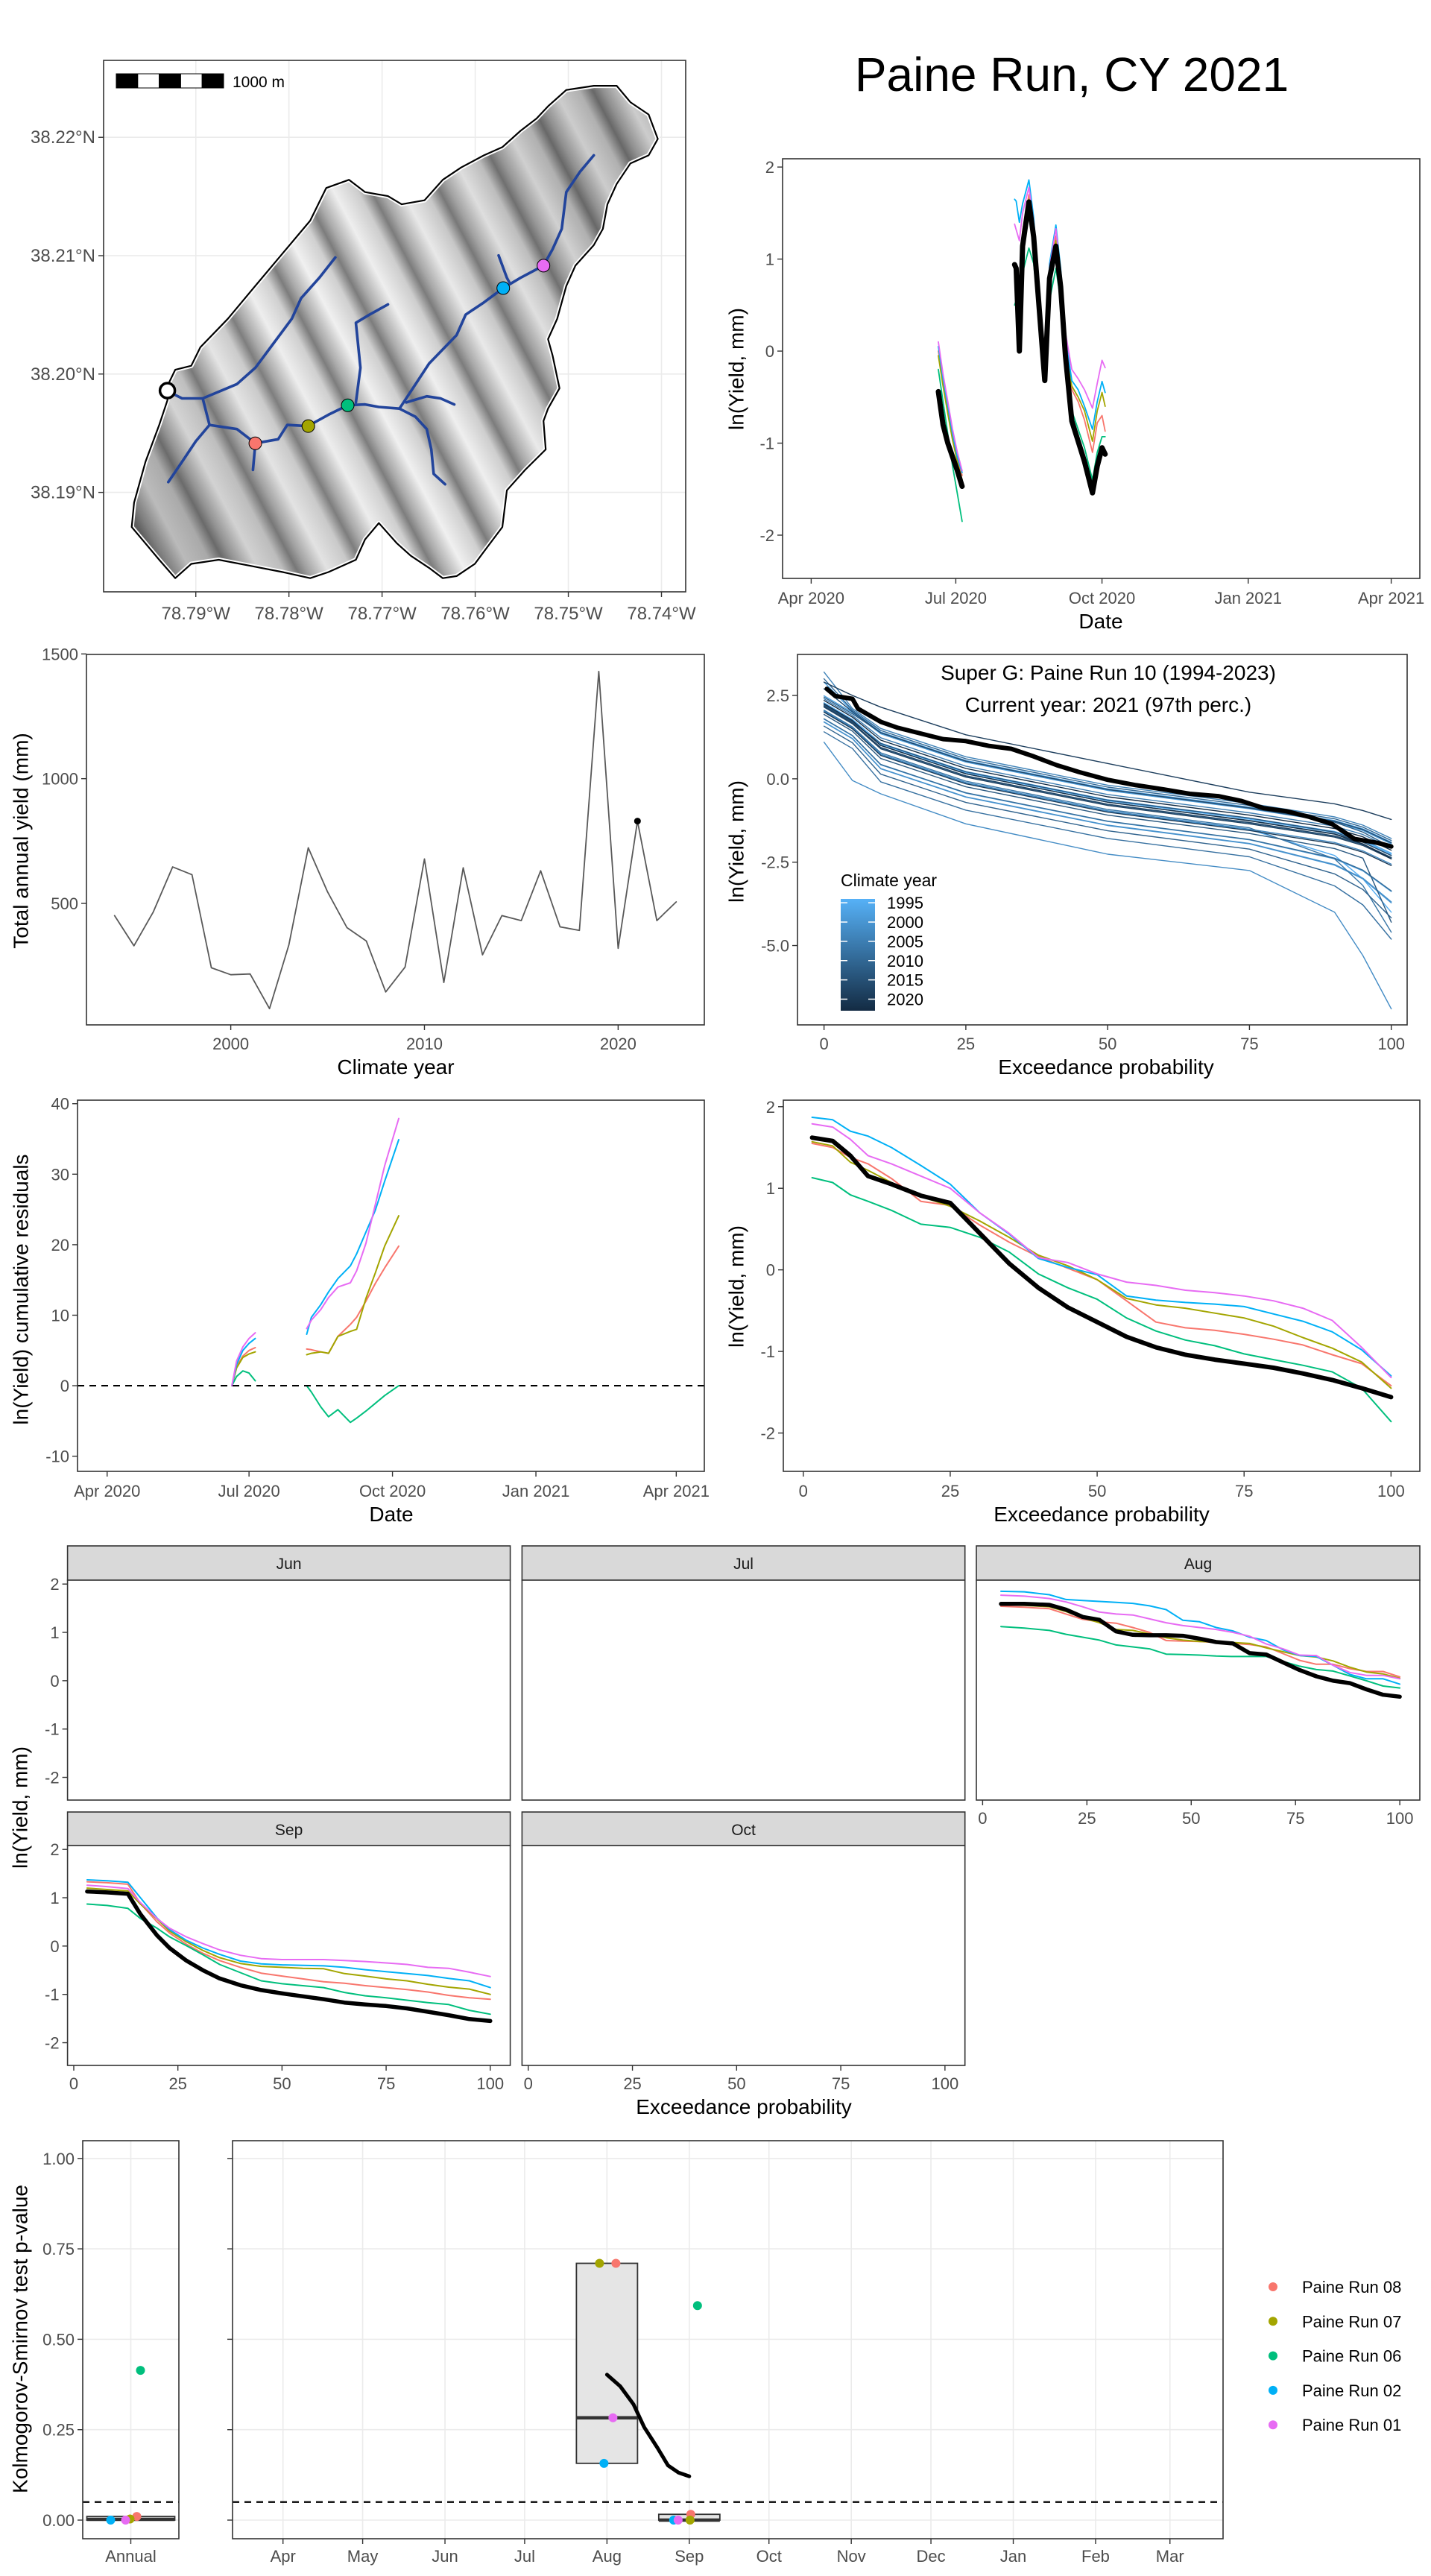  What do you see at coordinates (932, 2556) in the screenshot?
I see `x-tick-label: Dec` at bounding box center [932, 2556].